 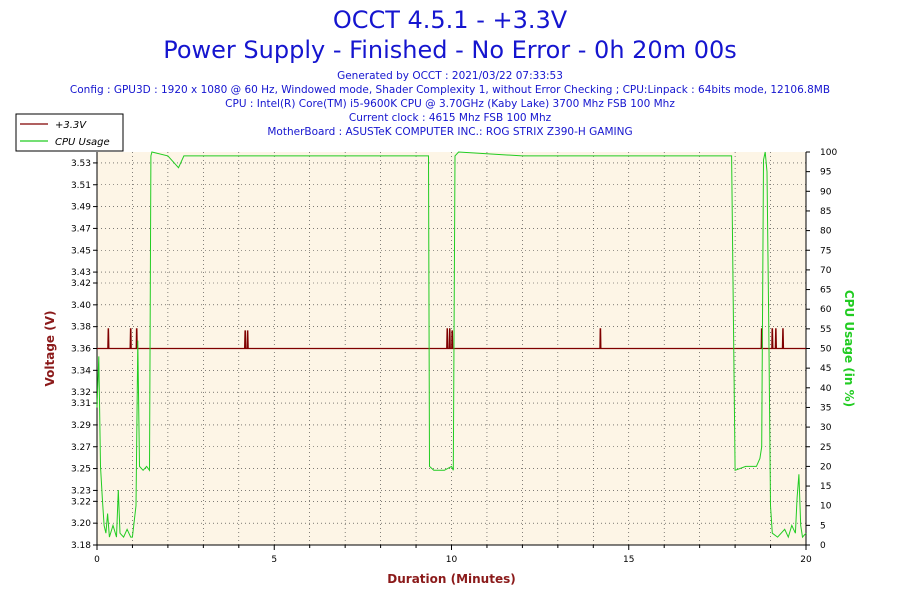 I want to click on y-tick-label: 3.42, so click(x=81, y=284).